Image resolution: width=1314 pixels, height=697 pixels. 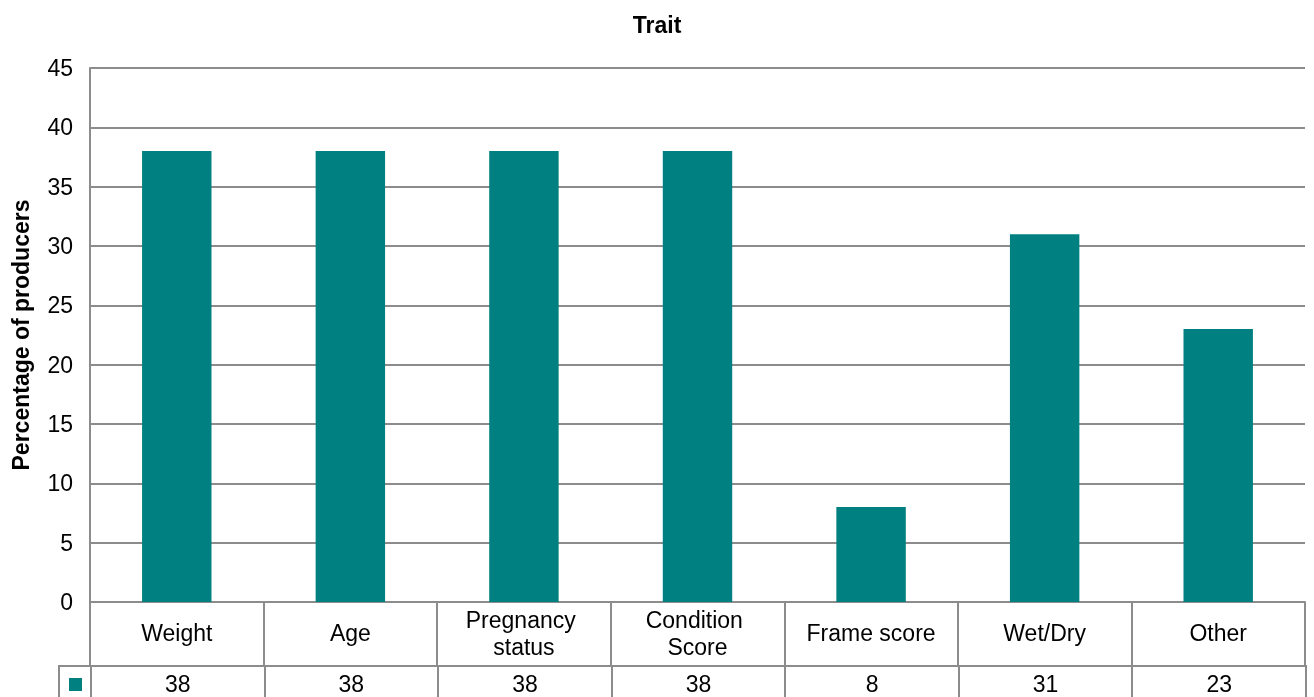 I want to click on data-label: 31, so click(x=1044, y=681).